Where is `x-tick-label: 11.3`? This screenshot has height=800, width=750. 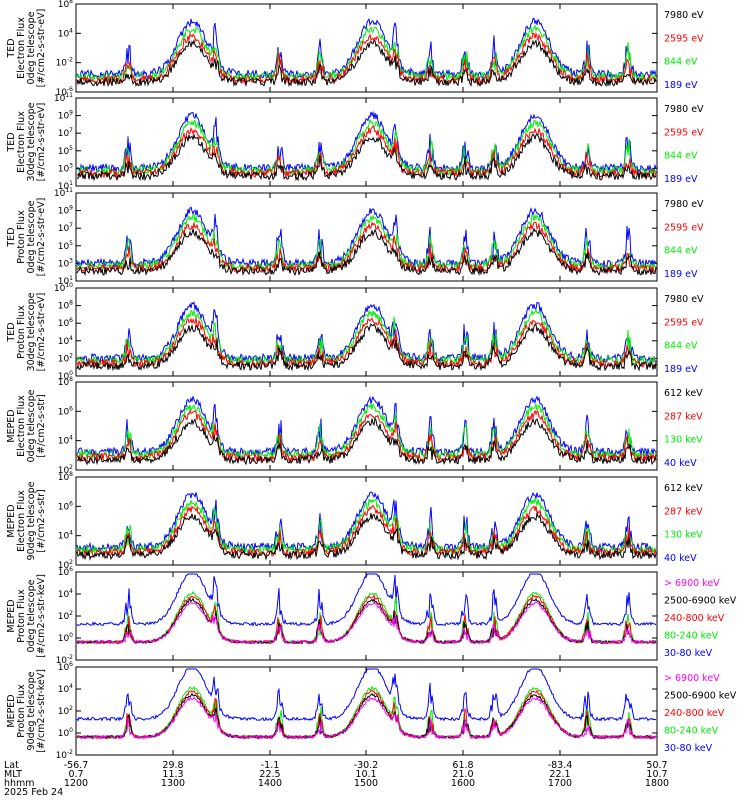
x-tick-label: 11.3 is located at coordinates (172, 774).